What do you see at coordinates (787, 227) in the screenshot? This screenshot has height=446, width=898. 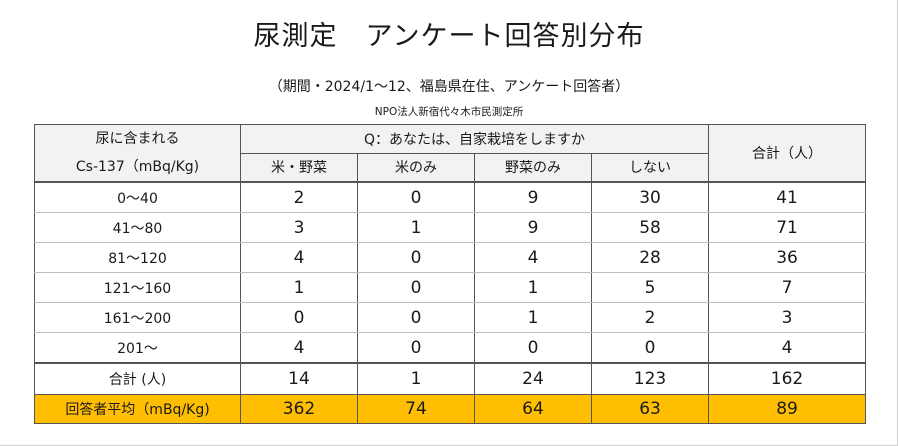 I see `row-total: 71` at bounding box center [787, 227].